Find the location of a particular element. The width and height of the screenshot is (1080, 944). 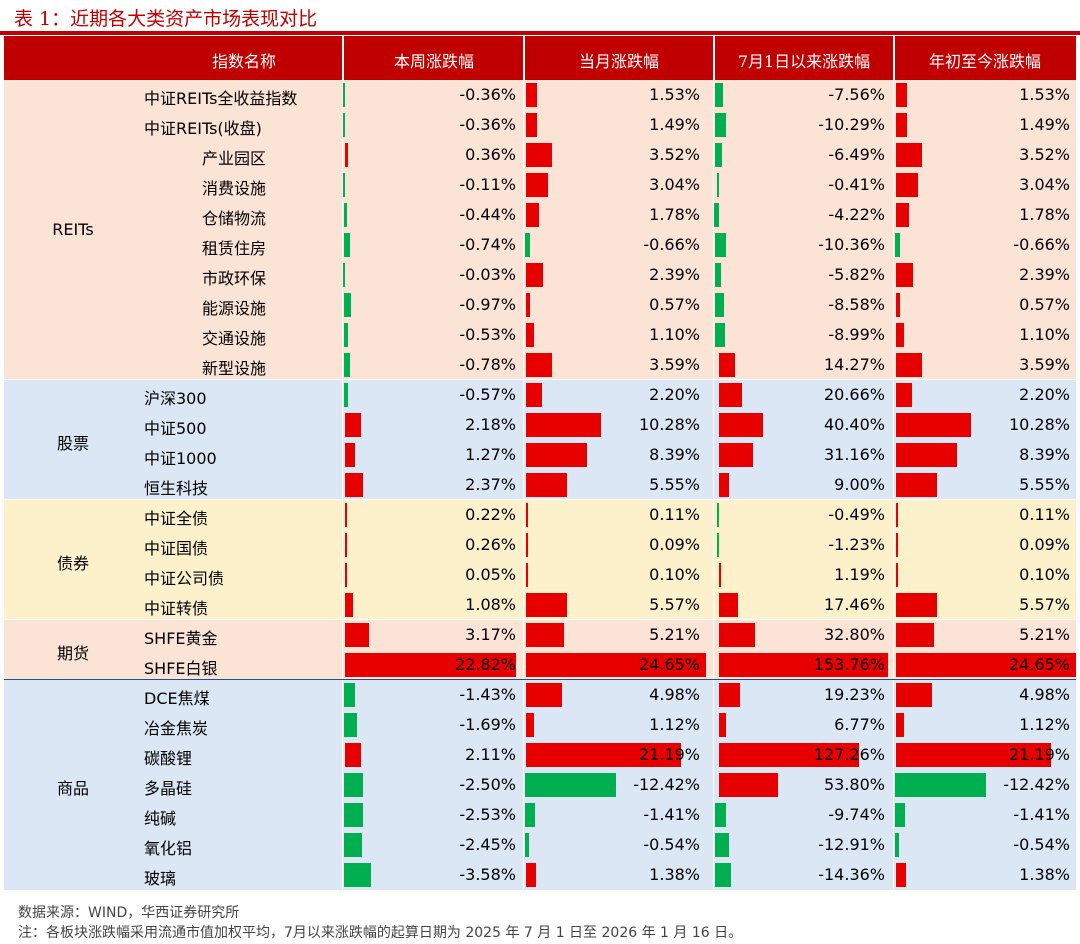

index-name: 冶金焦炭 is located at coordinates (176, 728).